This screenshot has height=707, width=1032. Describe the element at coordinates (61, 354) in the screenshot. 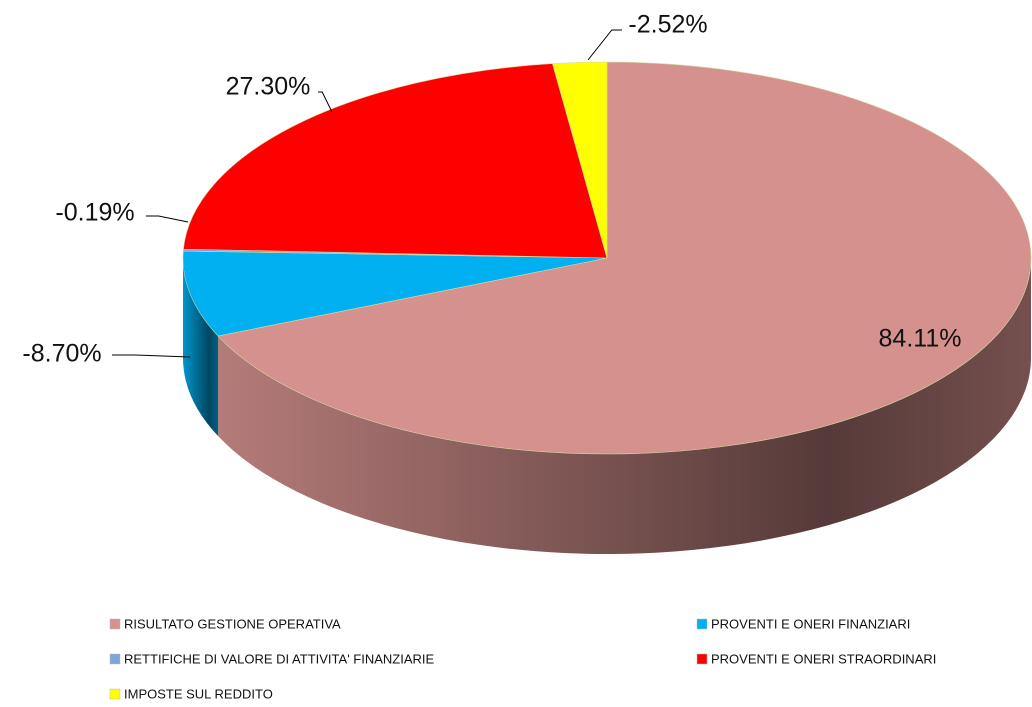

I see `value-label: -8.70%` at that location.